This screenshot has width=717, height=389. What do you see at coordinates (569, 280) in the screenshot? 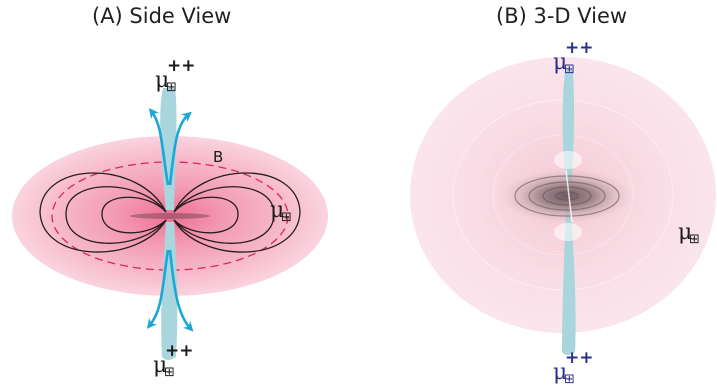
I see `3d-jet-bottom` at bounding box center [569, 280].